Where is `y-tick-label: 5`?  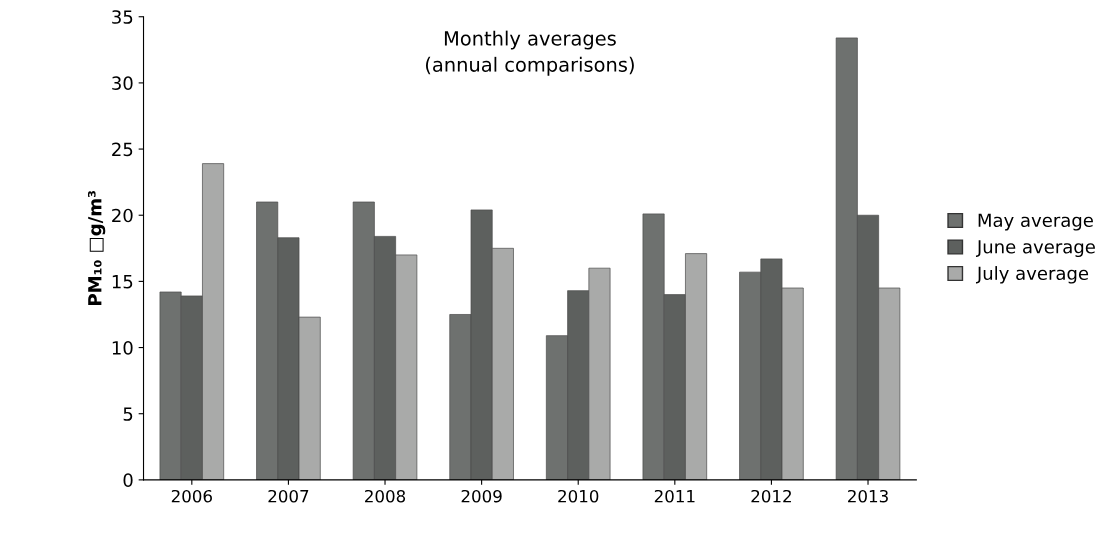 y-tick-label: 5 is located at coordinates (128, 414).